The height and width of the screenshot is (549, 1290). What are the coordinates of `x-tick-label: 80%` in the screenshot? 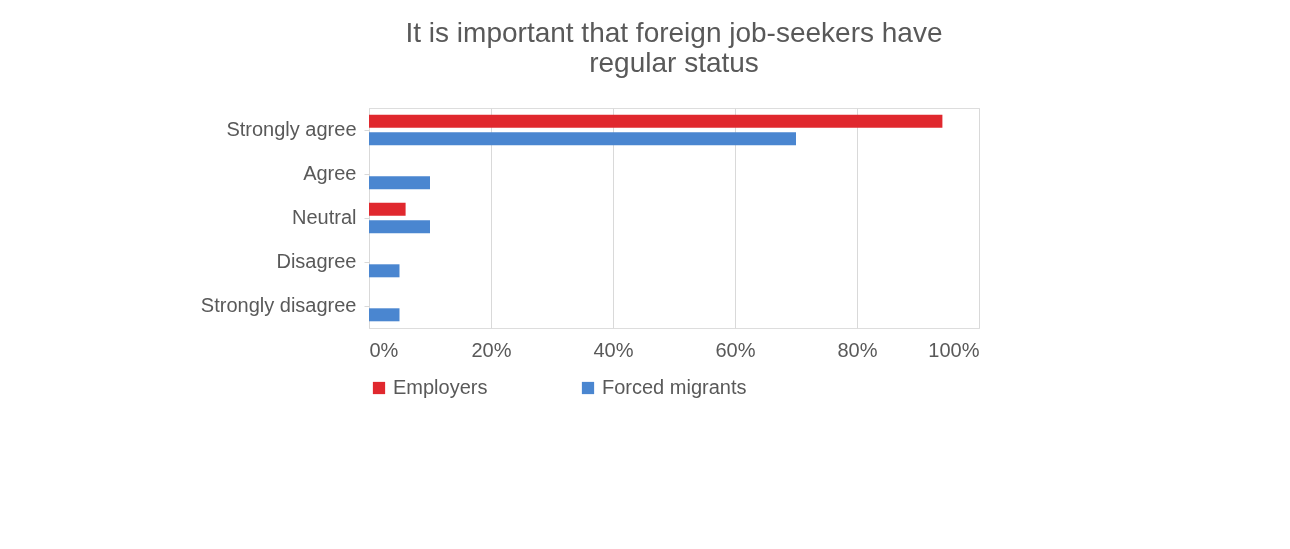 It's located at (857, 349).